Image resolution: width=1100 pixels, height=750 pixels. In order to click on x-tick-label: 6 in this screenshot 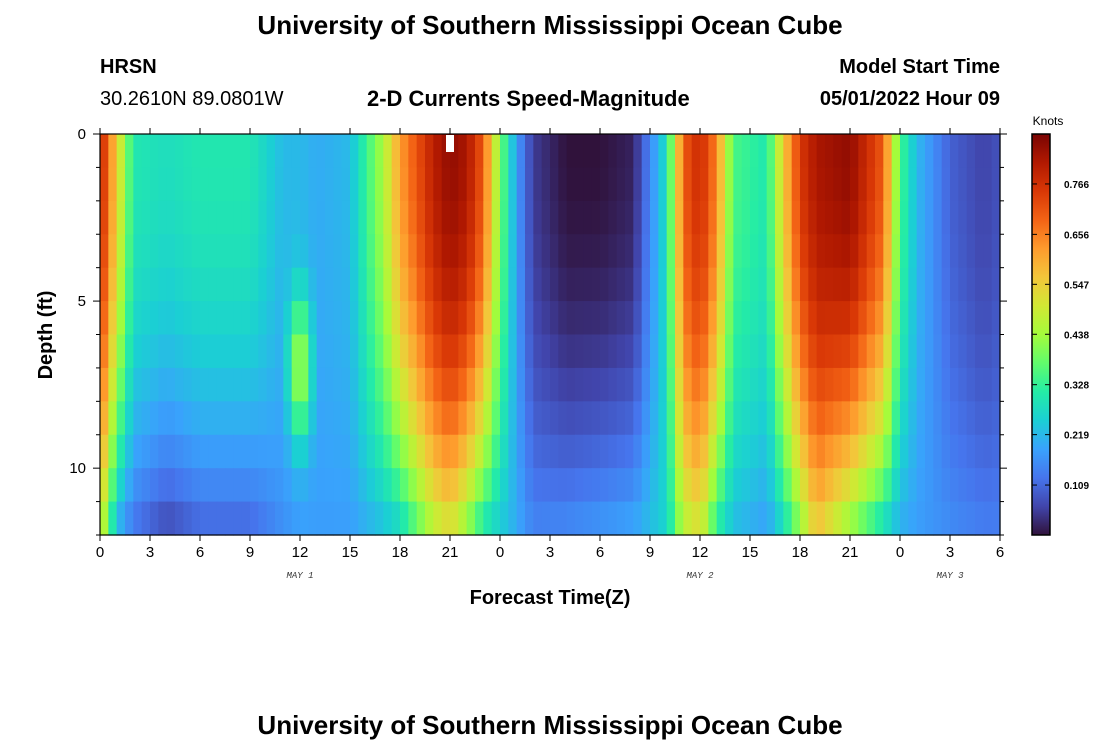, I will do `click(200, 552)`.